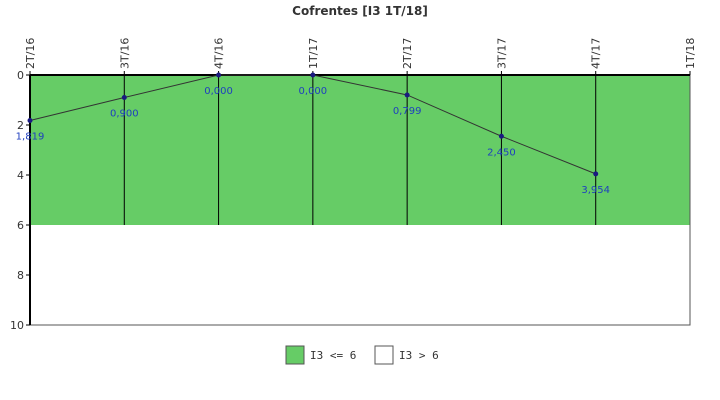  What do you see at coordinates (17, 325) in the screenshot?
I see `y-tick-label: 10` at bounding box center [17, 325].